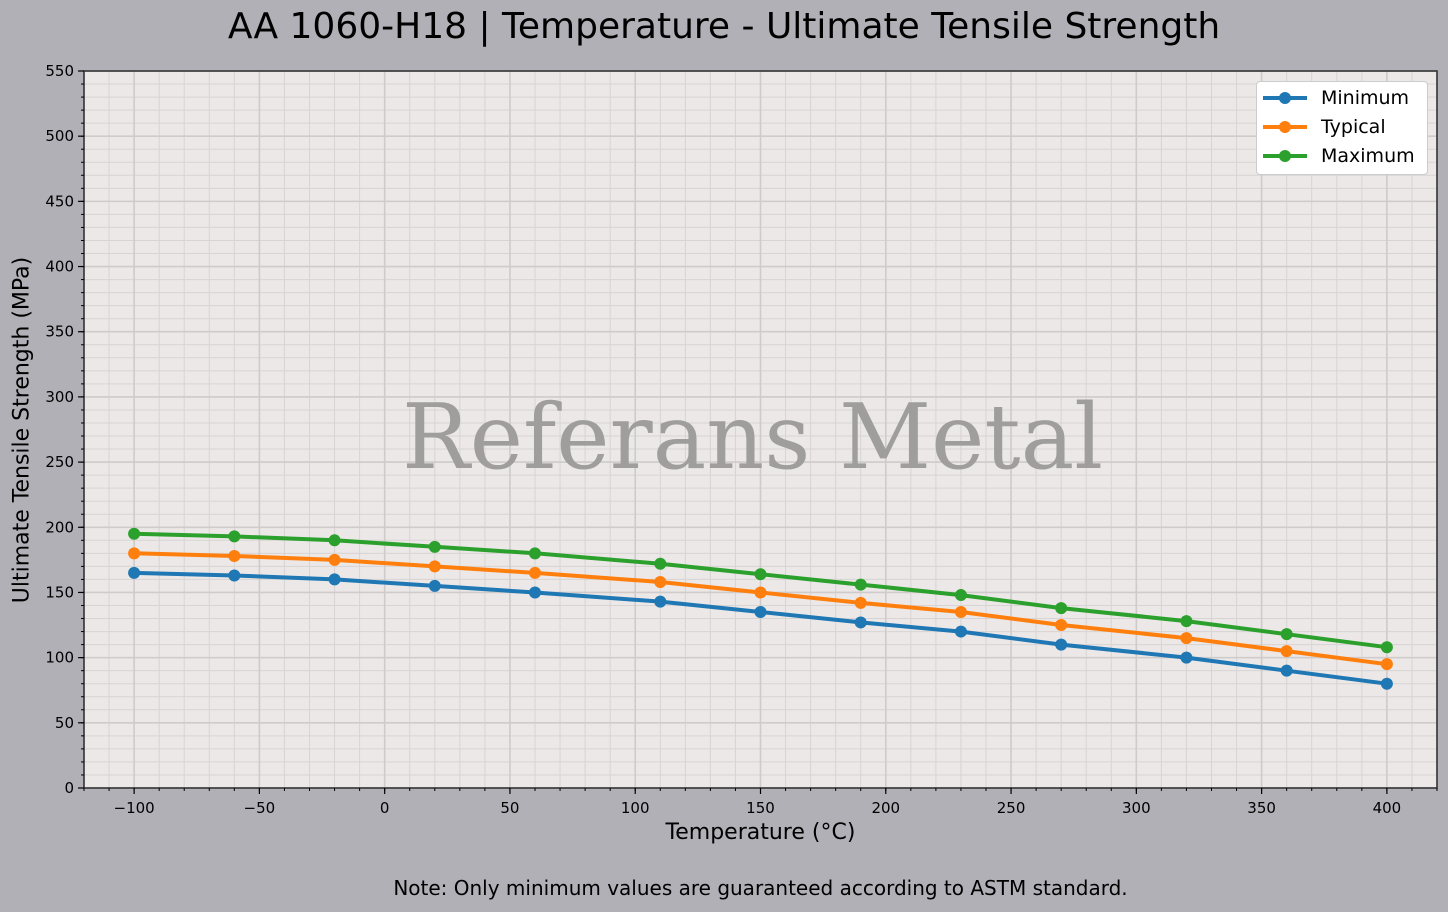 The width and height of the screenshot is (1448, 912). Describe the element at coordinates (22, 430) in the screenshot. I see `y-axis-label: Ultimate Tensile Strength (MPa)` at that location.